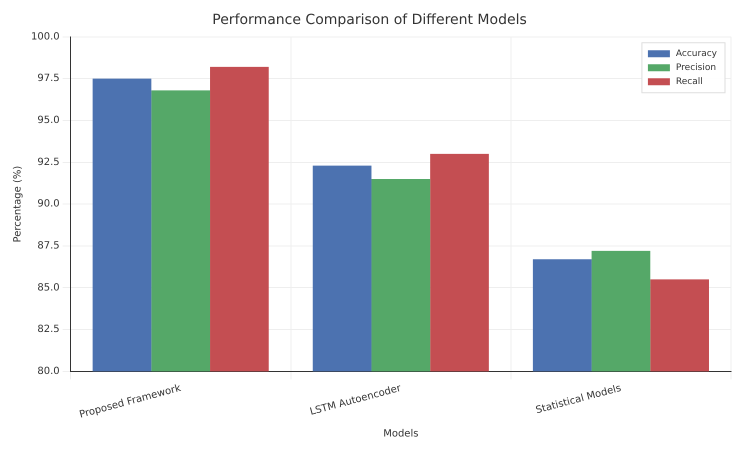  I want to click on legend-label: Recall, so click(689, 82).